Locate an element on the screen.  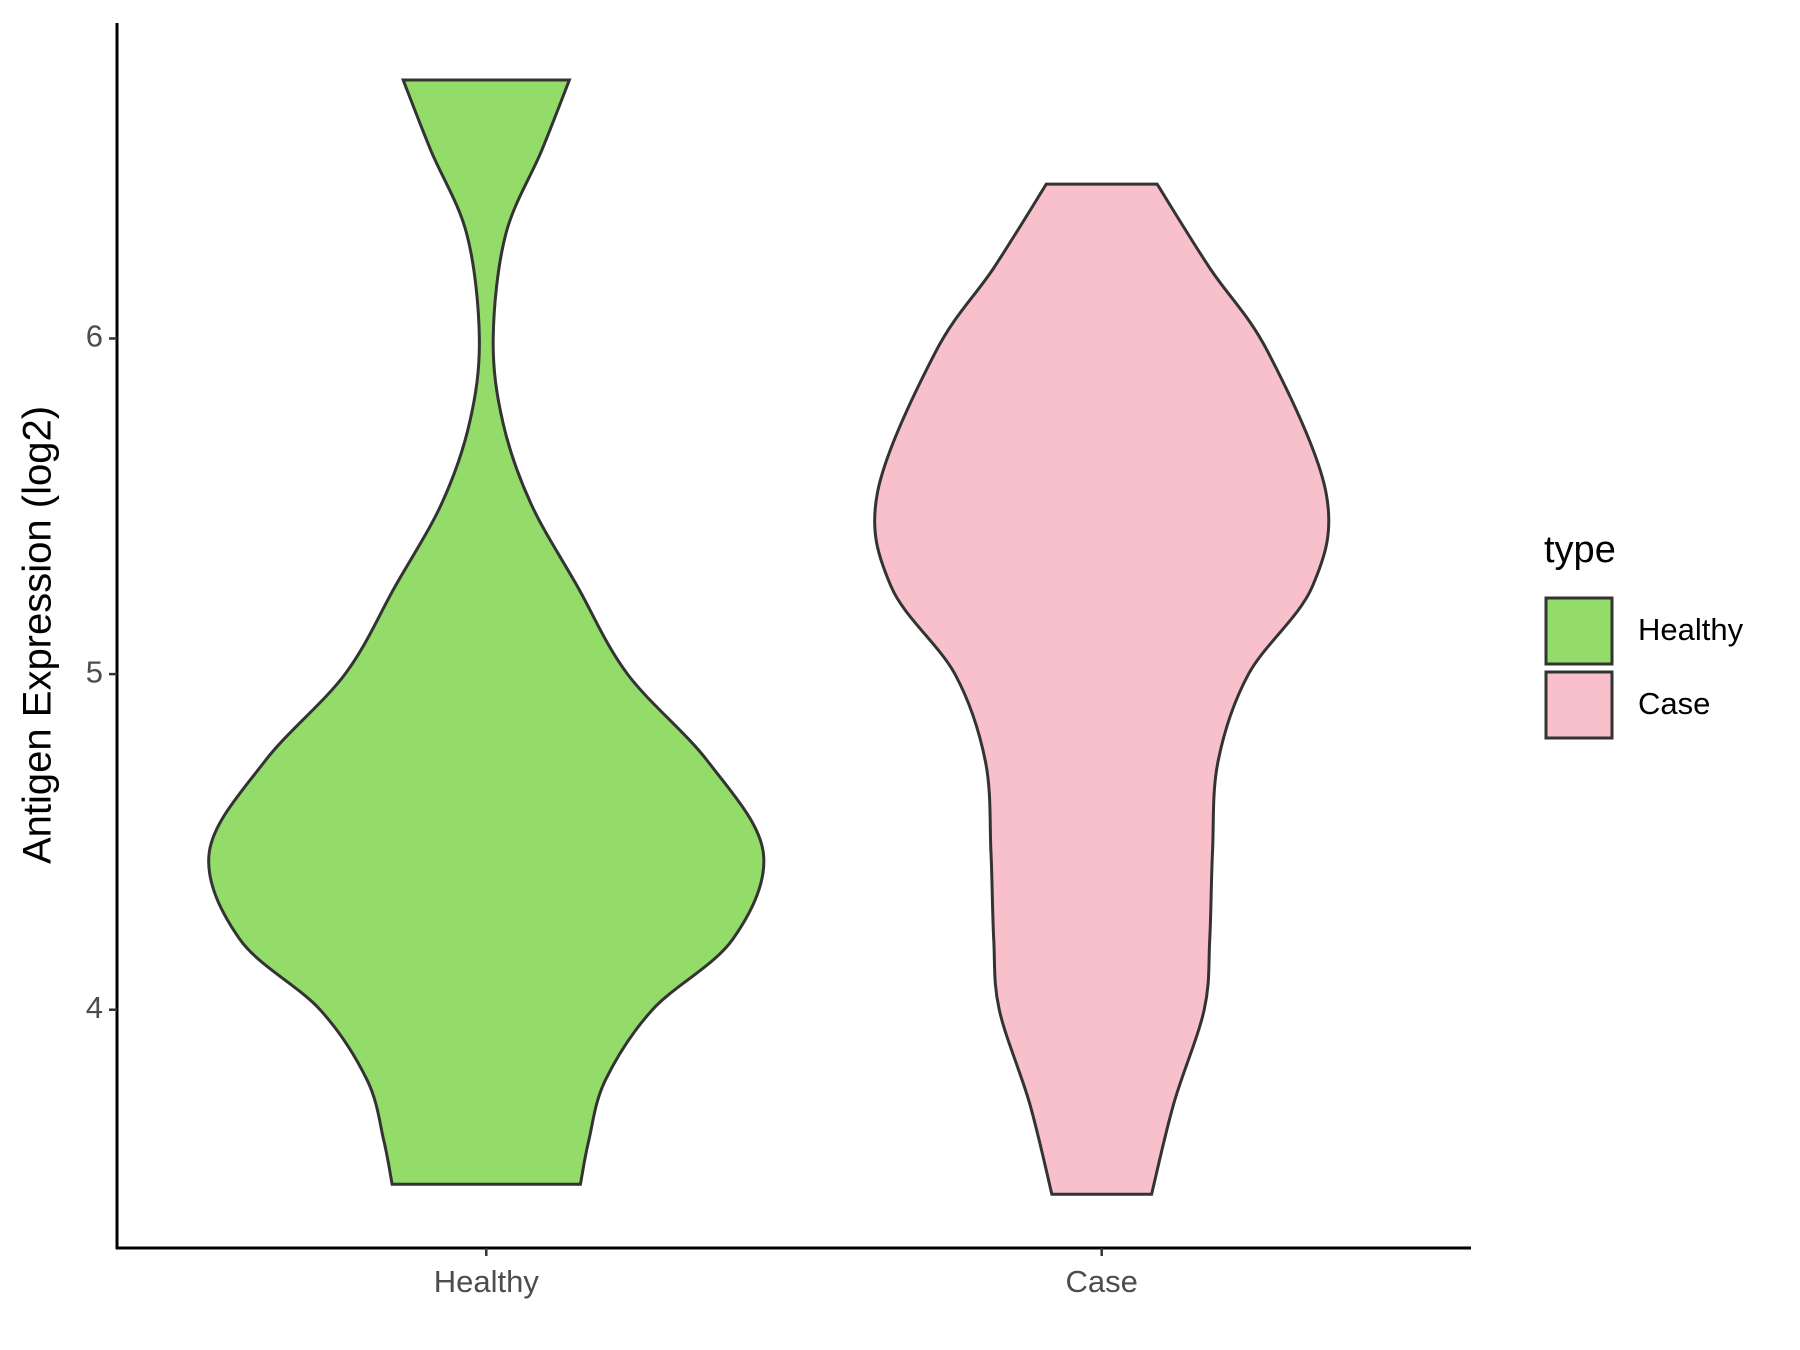
x-tick-label: Case is located at coordinates (1102, 1281).